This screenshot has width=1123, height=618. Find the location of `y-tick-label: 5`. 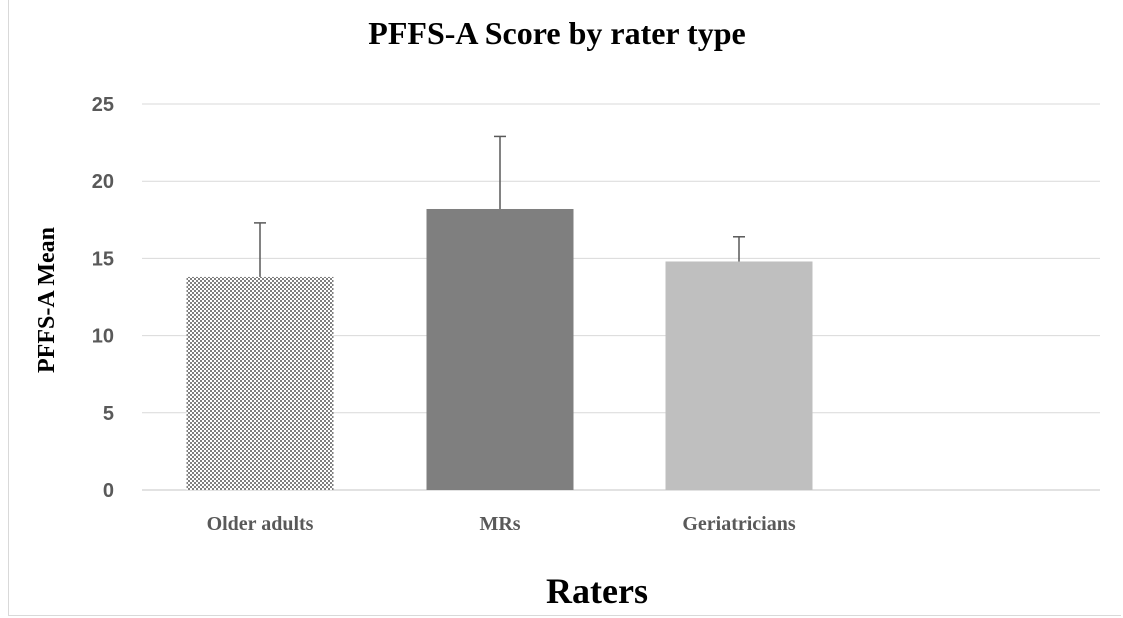

y-tick-label: 5 is located at coordinates (108, 414).